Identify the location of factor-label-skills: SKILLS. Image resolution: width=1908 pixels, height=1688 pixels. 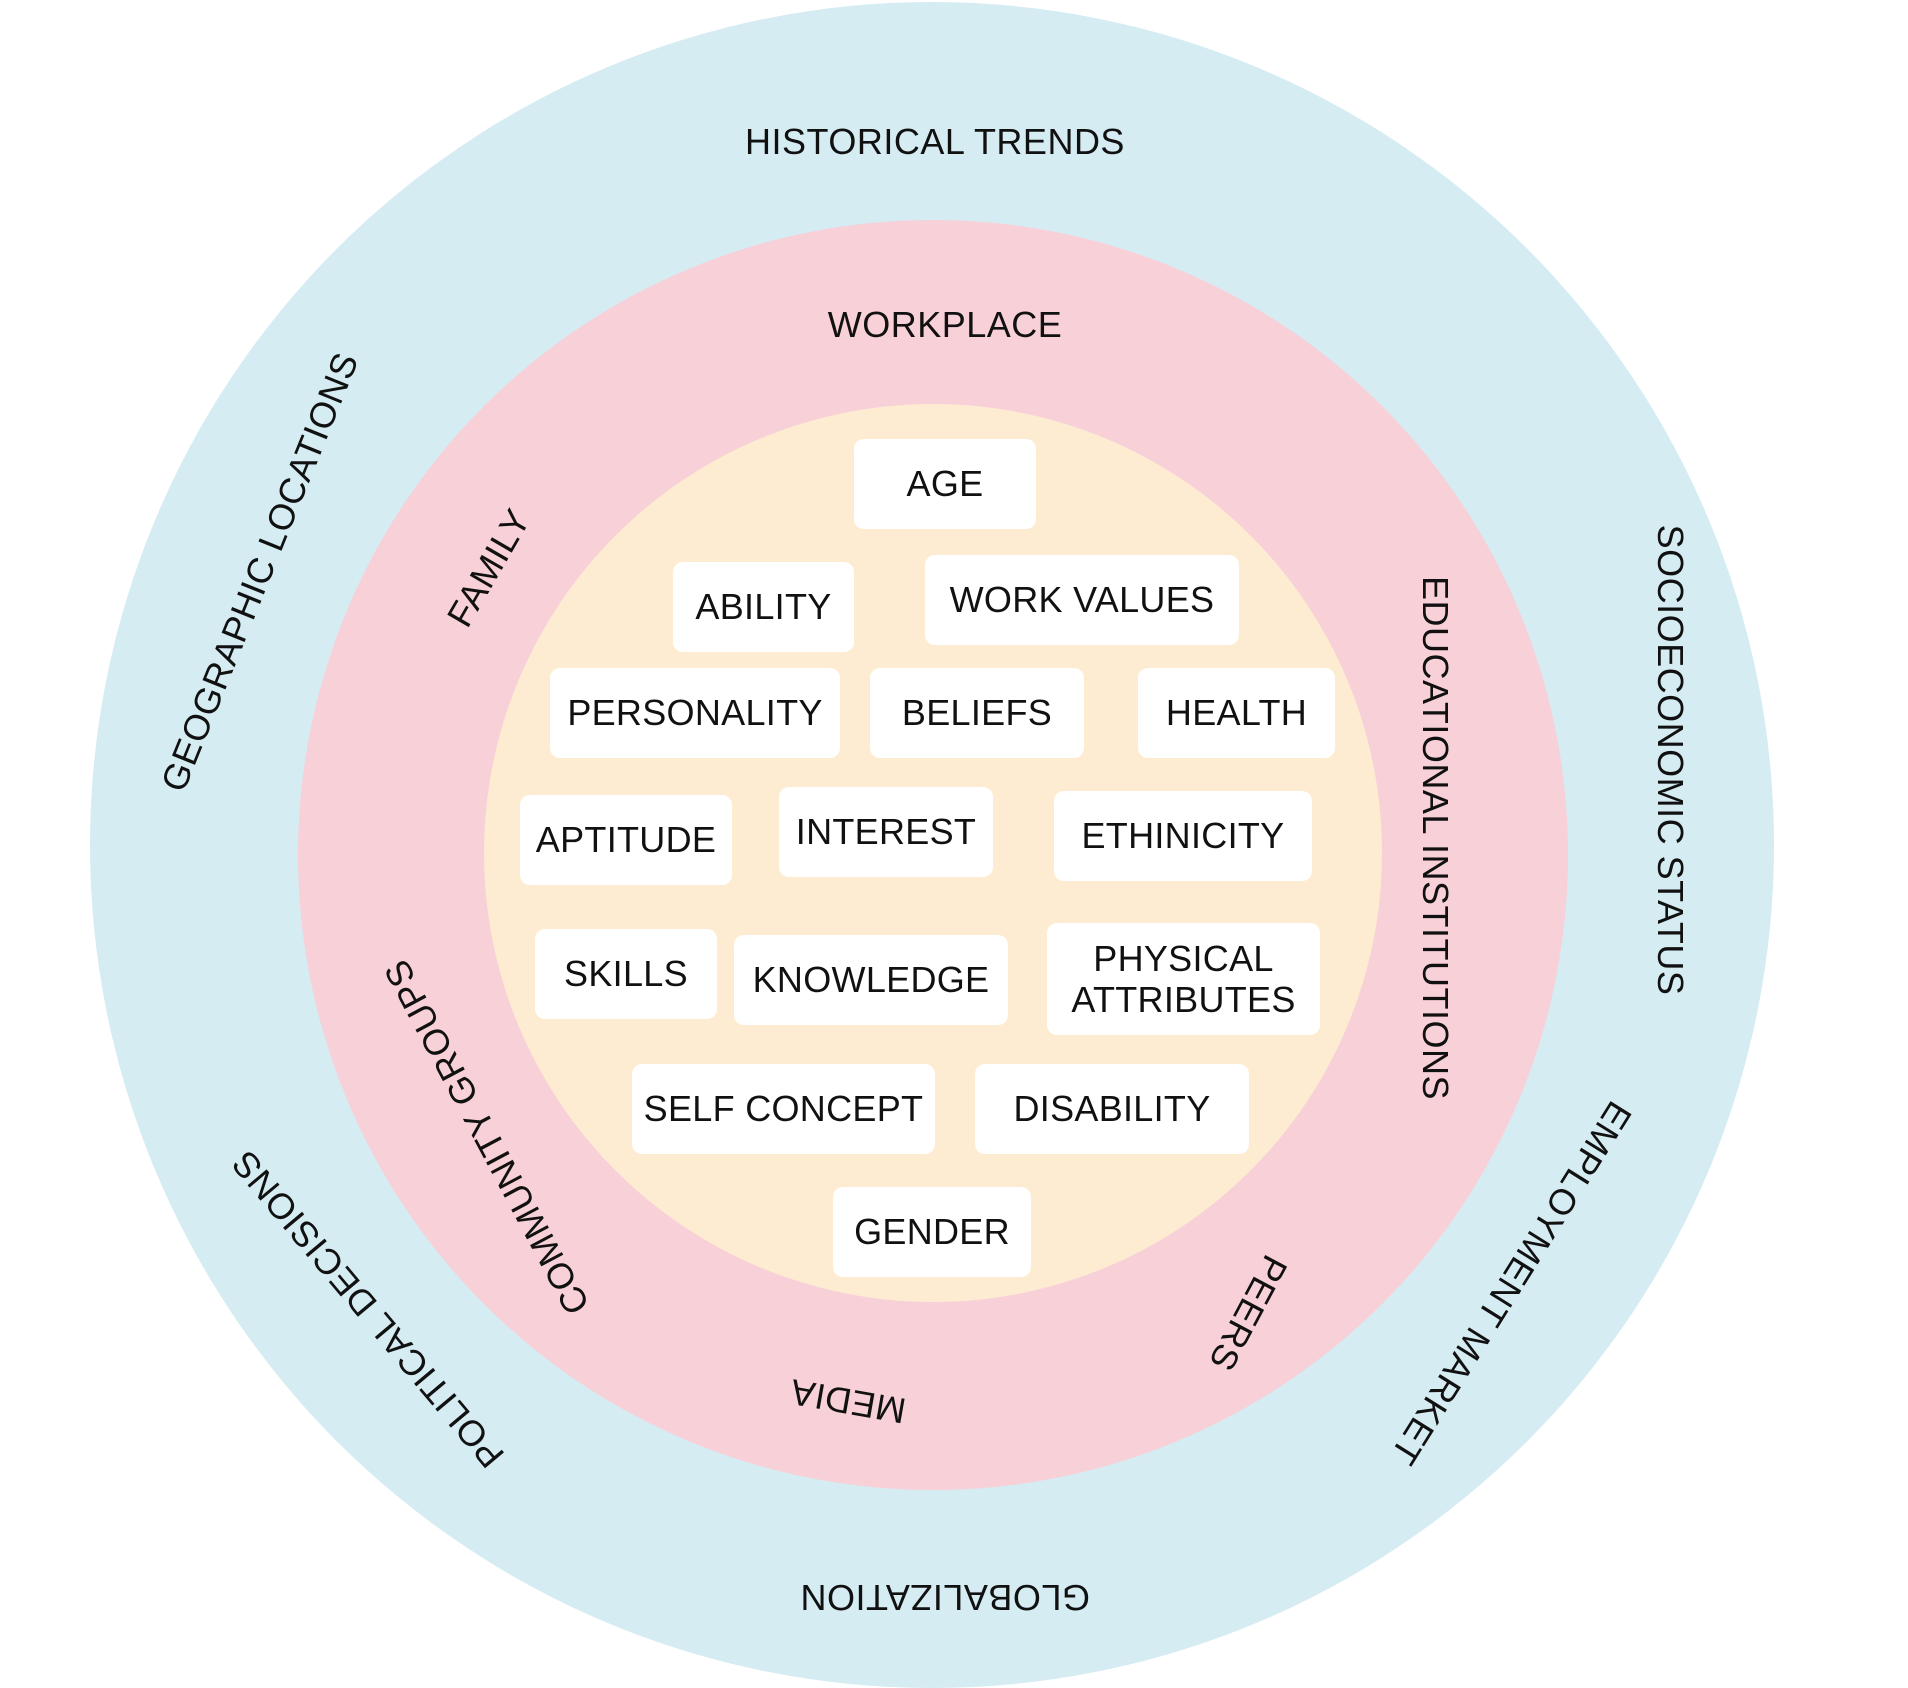
(626, 974).